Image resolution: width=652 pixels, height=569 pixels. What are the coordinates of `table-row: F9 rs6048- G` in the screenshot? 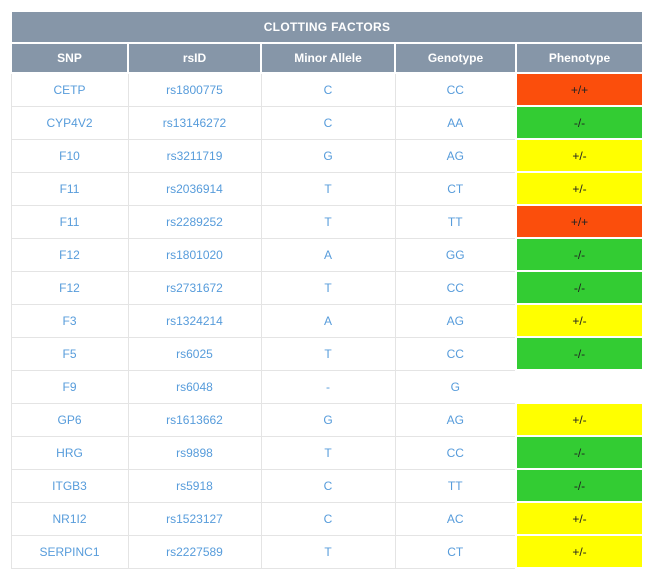 It's located at (327, 386).